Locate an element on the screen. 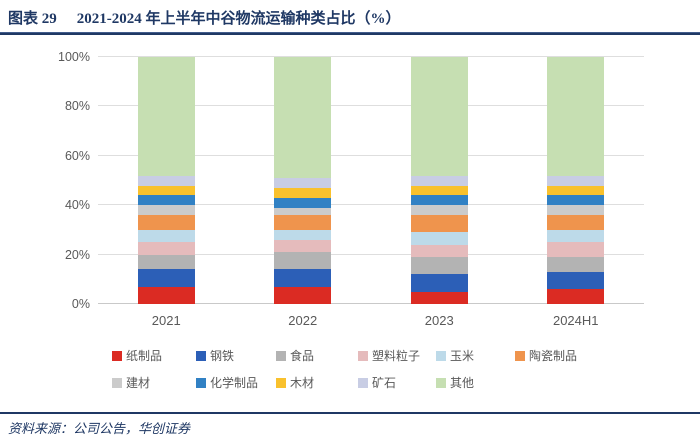 The image size is (700, 437). stacked-bar-2022 is located at coordinates (303, 180).